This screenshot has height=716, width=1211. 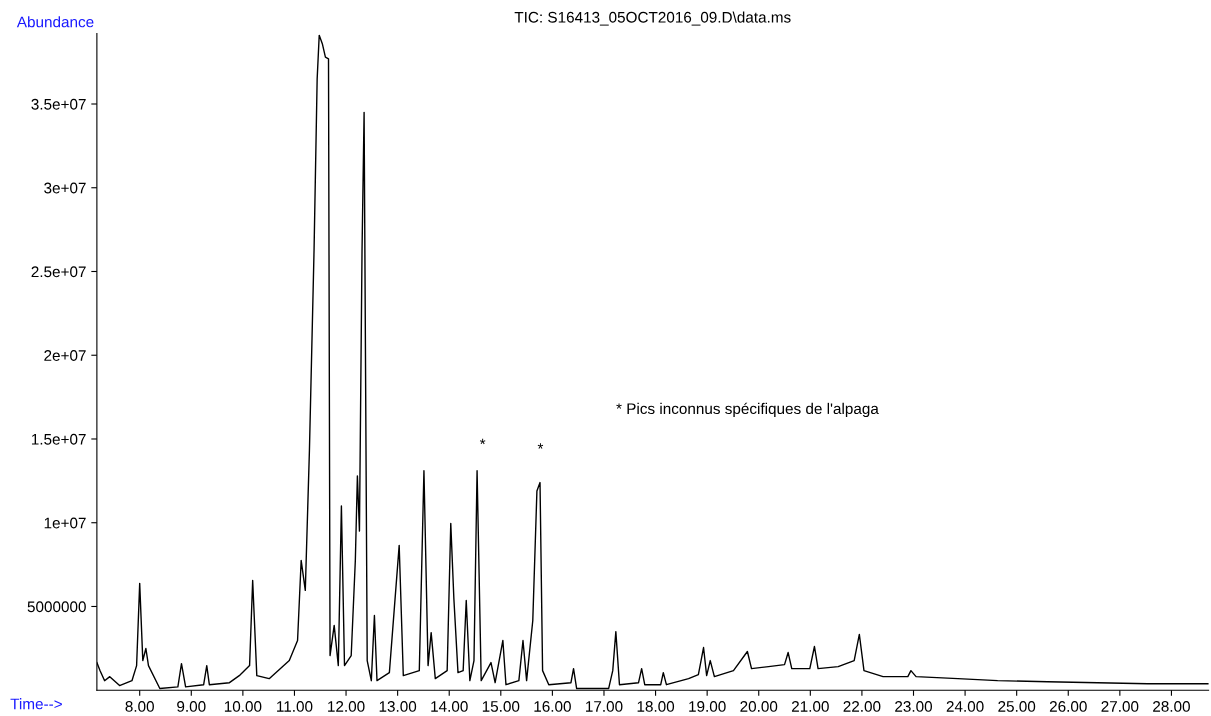 What do you see at coordinates (1068, 706) in the screenshot?
I see `x-tick-label: 26.00` at bounding box center [1068, 706].